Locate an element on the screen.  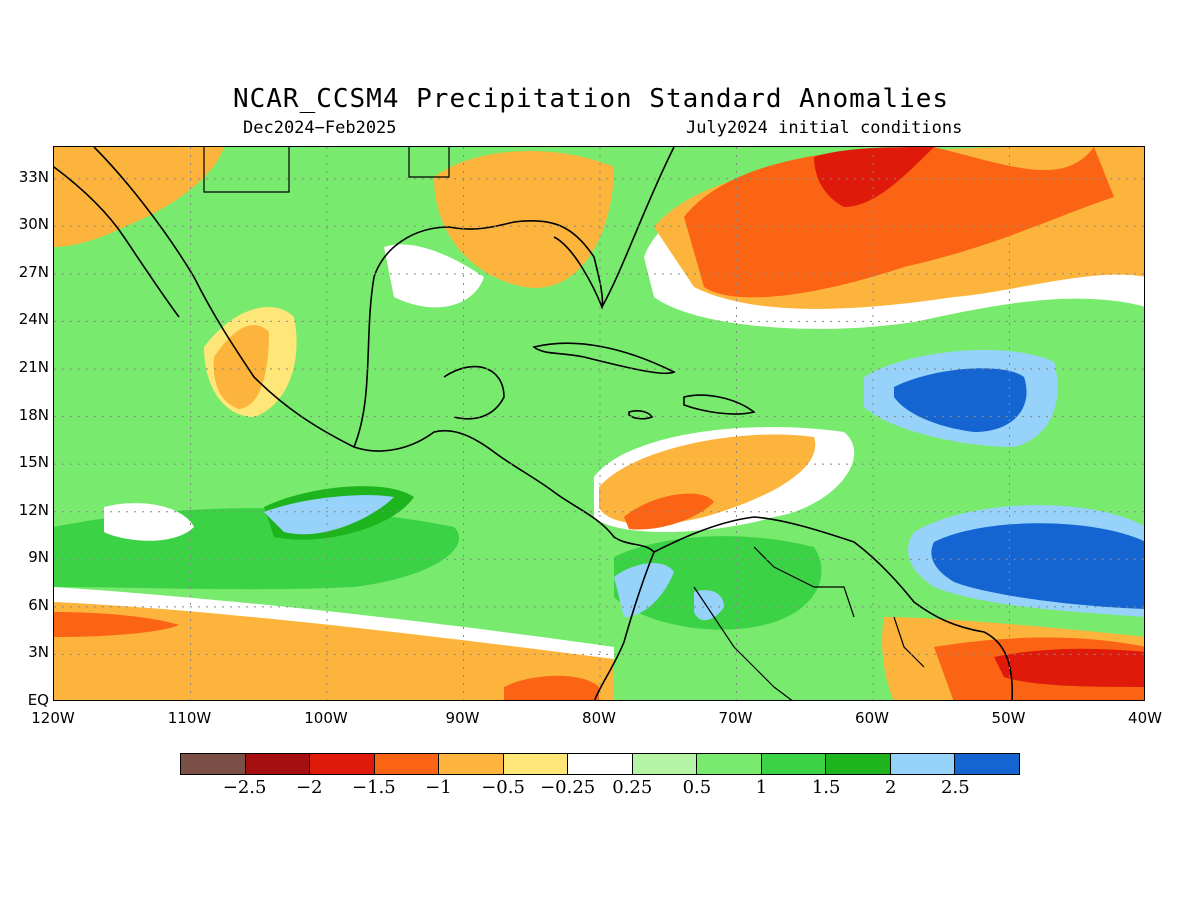
border-us-mexico is located at coordinates (246, 170).